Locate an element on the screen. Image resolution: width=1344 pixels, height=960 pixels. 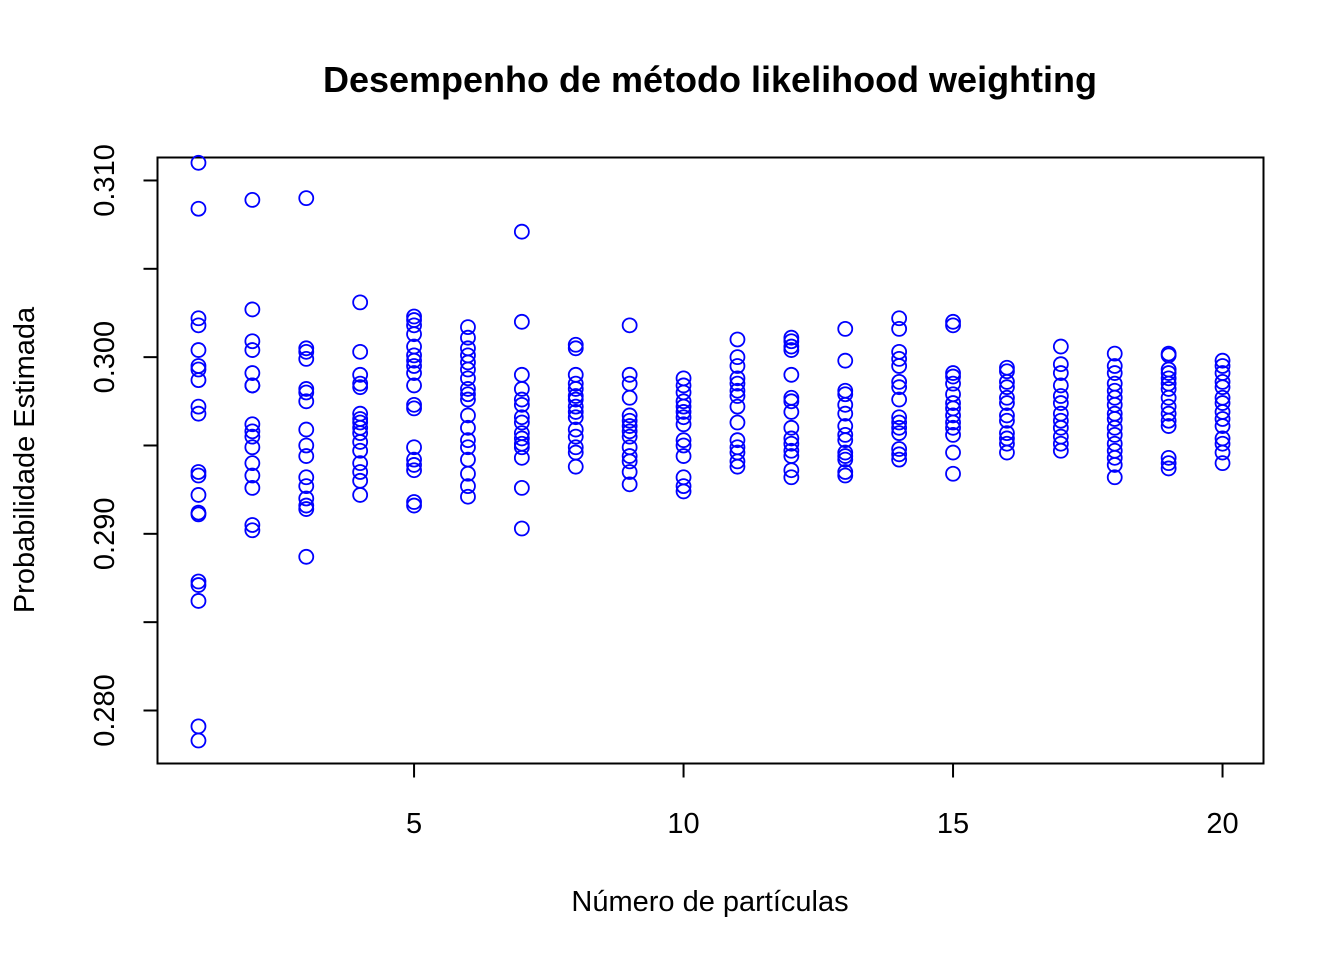
y-tick-label: 0.300 is located at coordinates (105, 357).